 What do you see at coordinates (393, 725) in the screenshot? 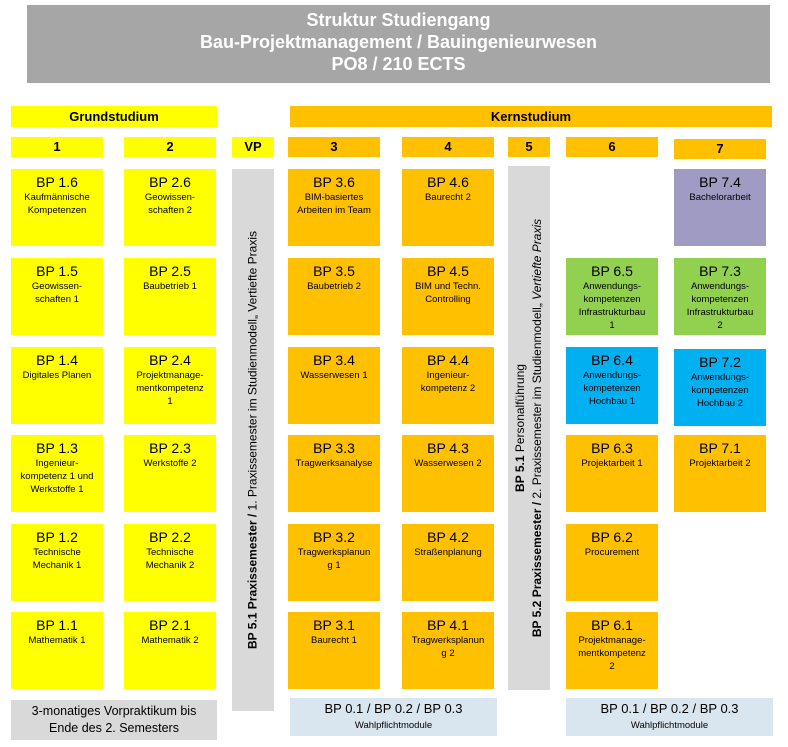
I see `wahlpflicht-1-label: Wahlpflichtmodule` at bounding box center [393, 725].